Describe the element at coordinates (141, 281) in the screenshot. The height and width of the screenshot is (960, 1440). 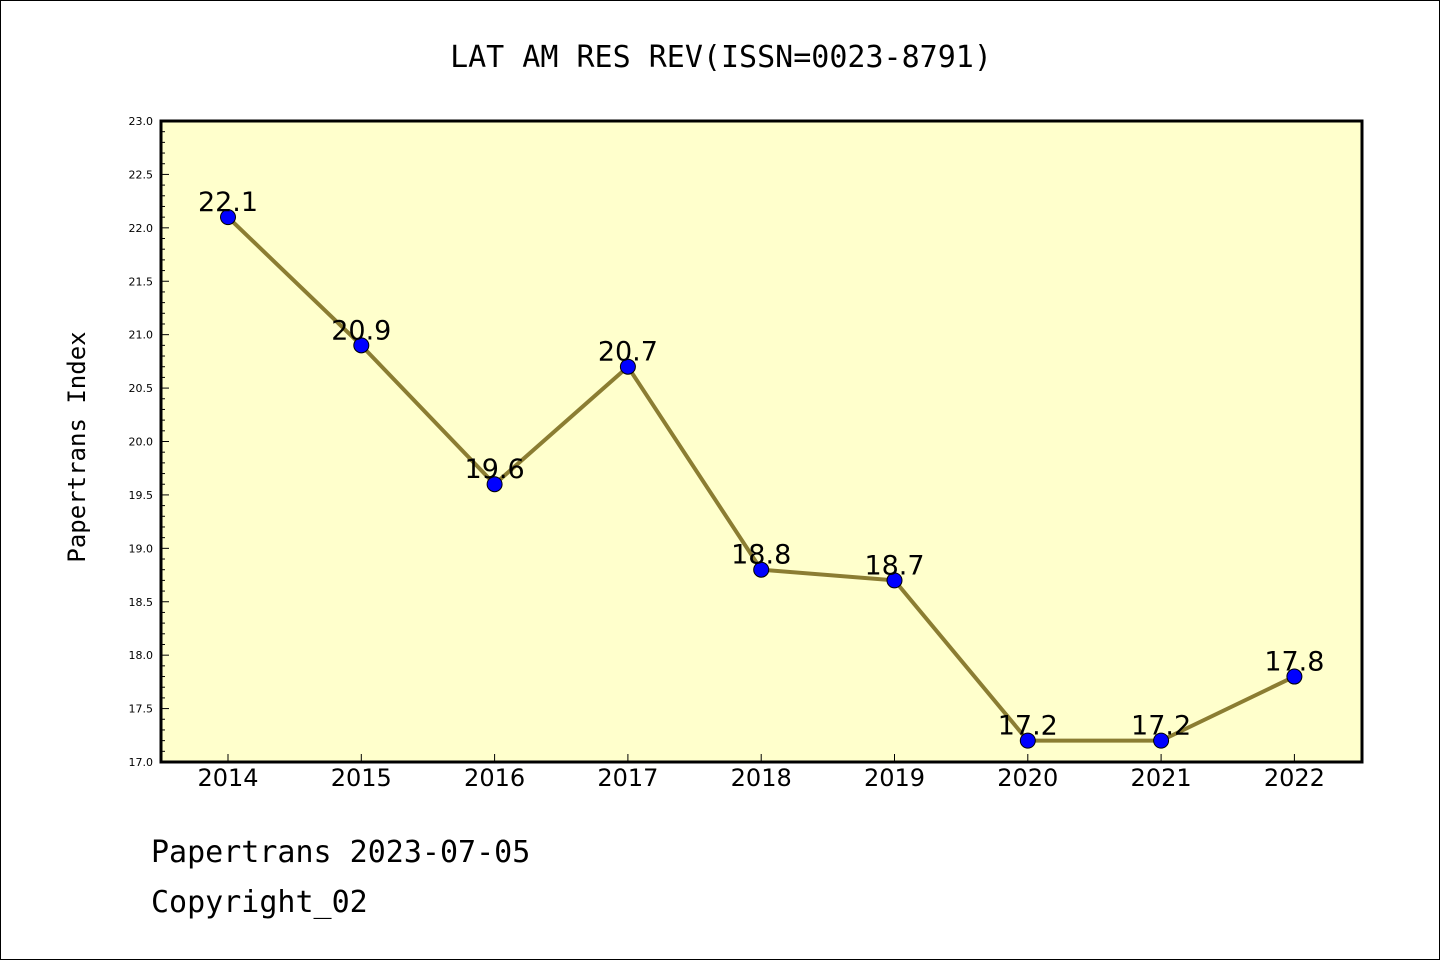
I see `y-tick-label: 21.5` at that location.